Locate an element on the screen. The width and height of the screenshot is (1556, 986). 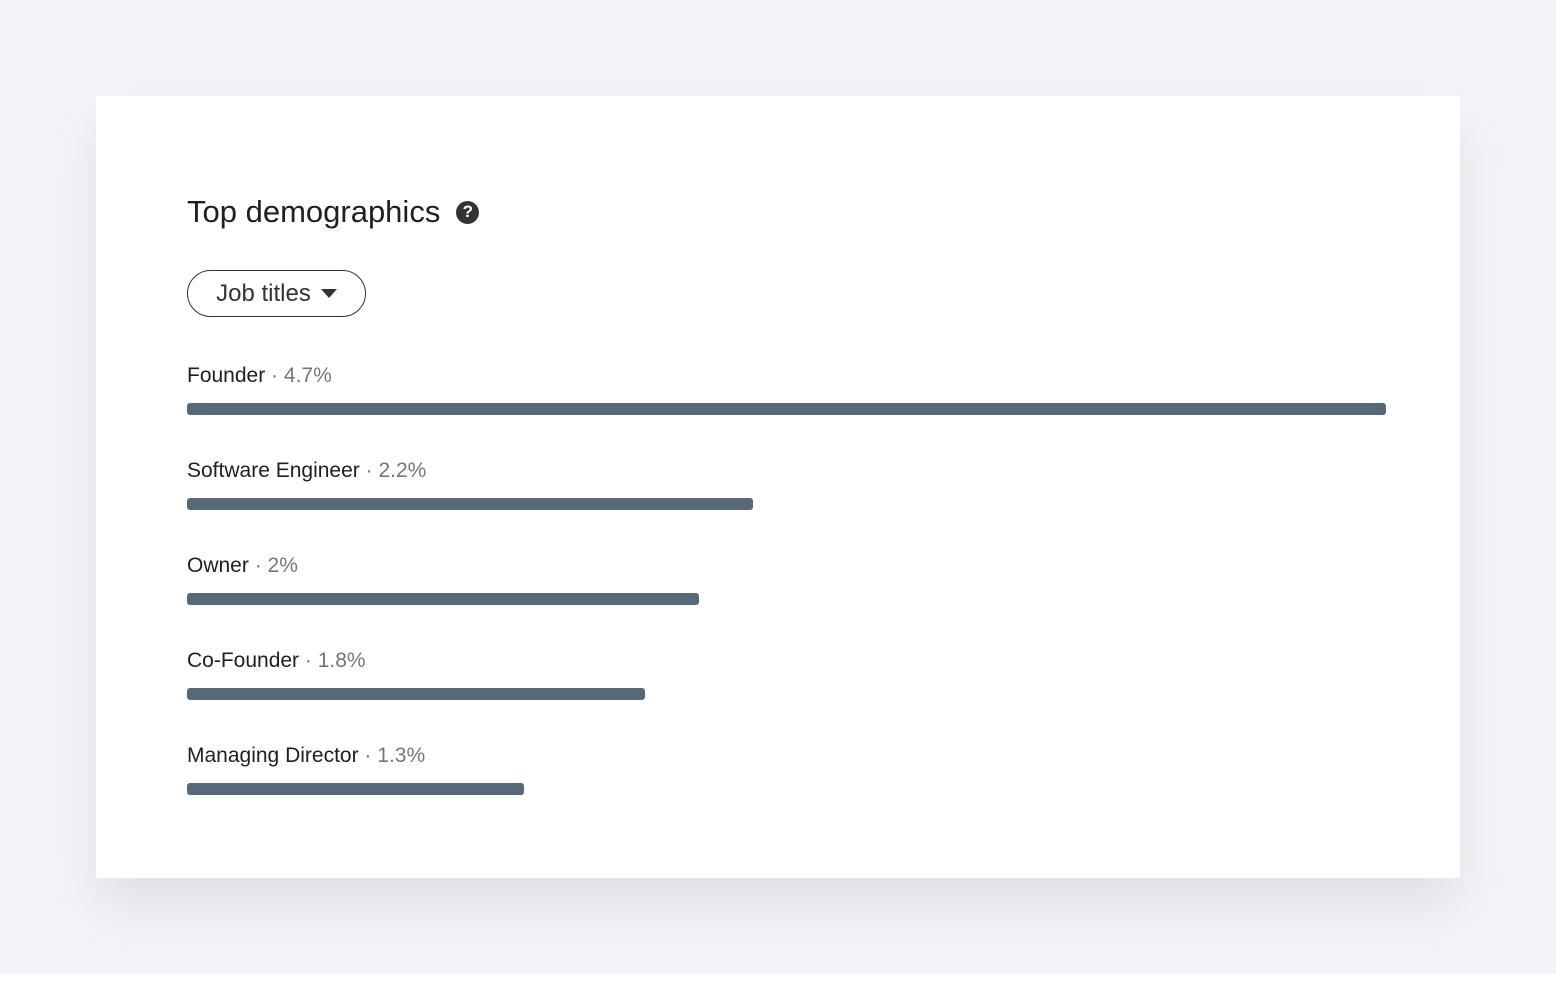
bar-label: Managing Director · 1.3% is located at coordinates (306, 755).